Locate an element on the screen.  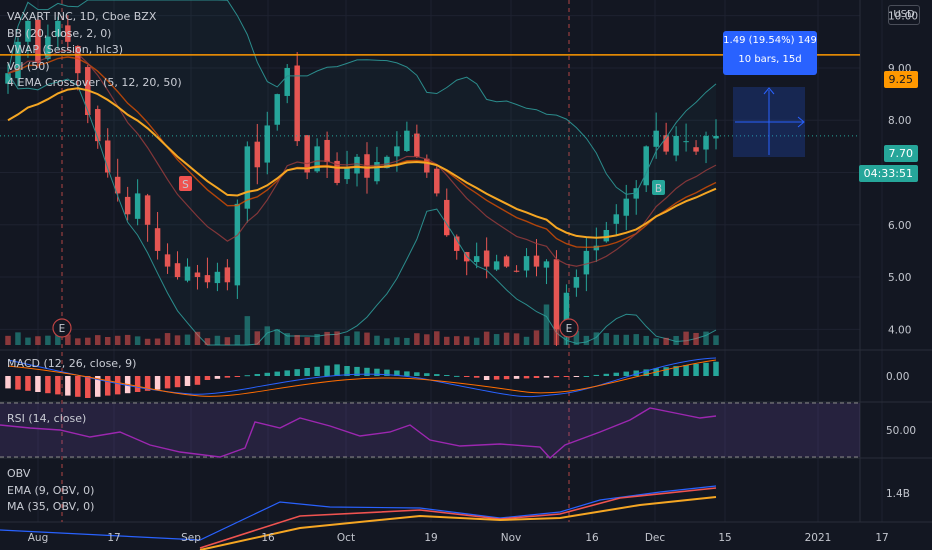
sell-marker-label: S is located at coordinates (185, 185).